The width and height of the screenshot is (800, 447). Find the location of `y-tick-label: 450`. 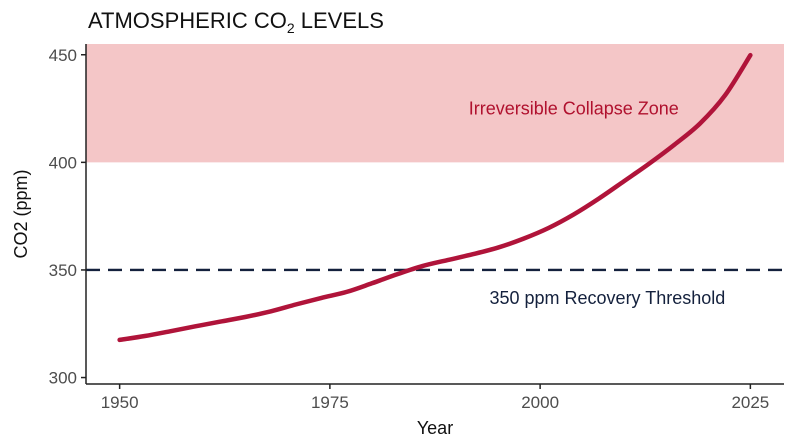

y-tick-label: 450 is located at coordinates (63, 55).